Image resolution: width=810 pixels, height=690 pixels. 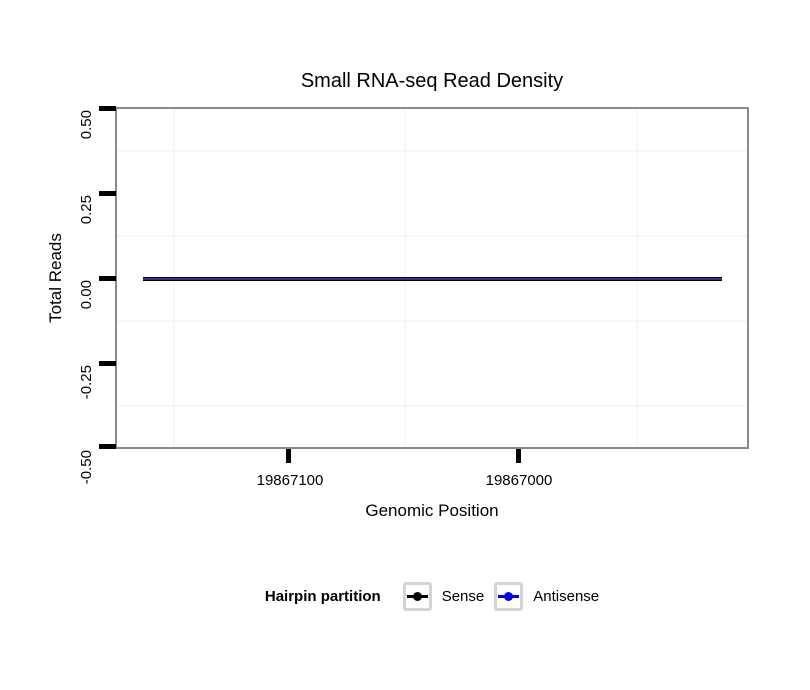 What do you see at coordinates (55, 278) in the screenshot?
I see `y-axis-title: Total Reads` at bounding box center [55, 278].